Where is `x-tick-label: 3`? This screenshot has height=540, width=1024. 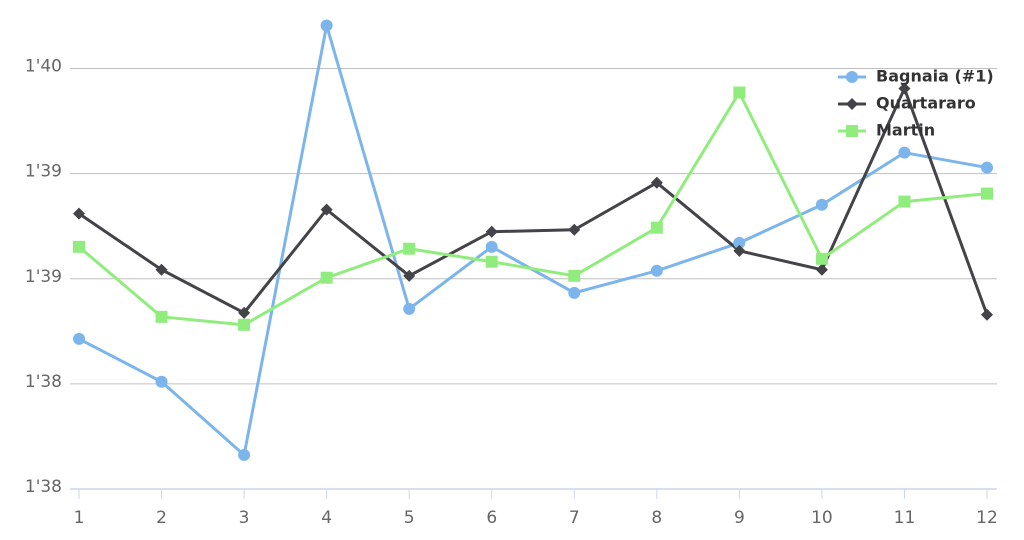 x-tick-label: 3 is located at coordinates (244, 518).